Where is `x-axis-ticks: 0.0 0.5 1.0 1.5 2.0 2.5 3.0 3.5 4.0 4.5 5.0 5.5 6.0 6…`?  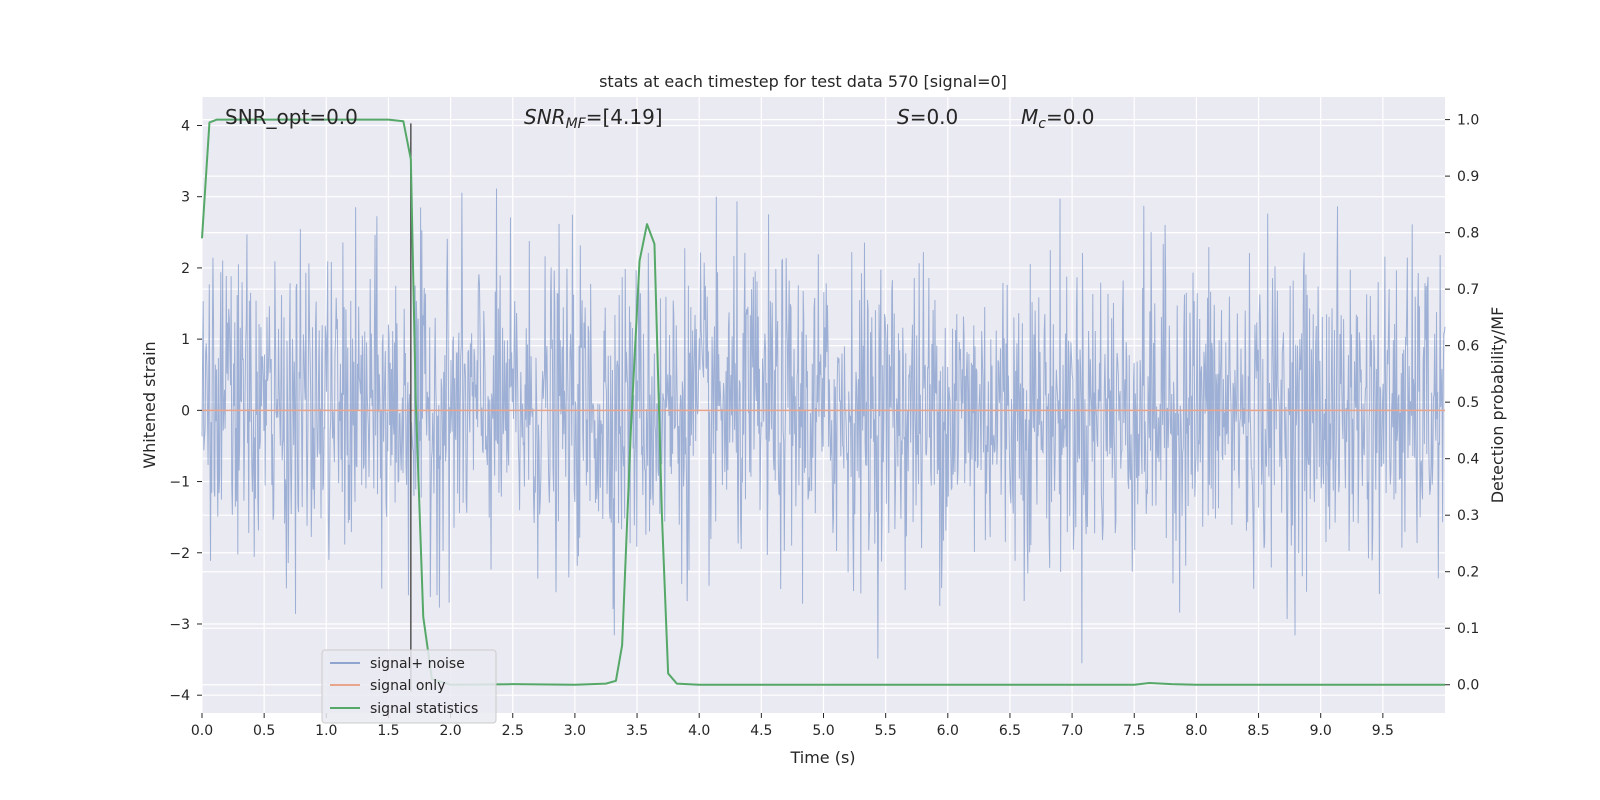 x-axis-ticks: 0.0 0.5 1.0 1.5 2.0 2.5 3.0 3.5 4.0 4.5 5.0 5.5 6.0 6… is located at coordinates (792, 726).